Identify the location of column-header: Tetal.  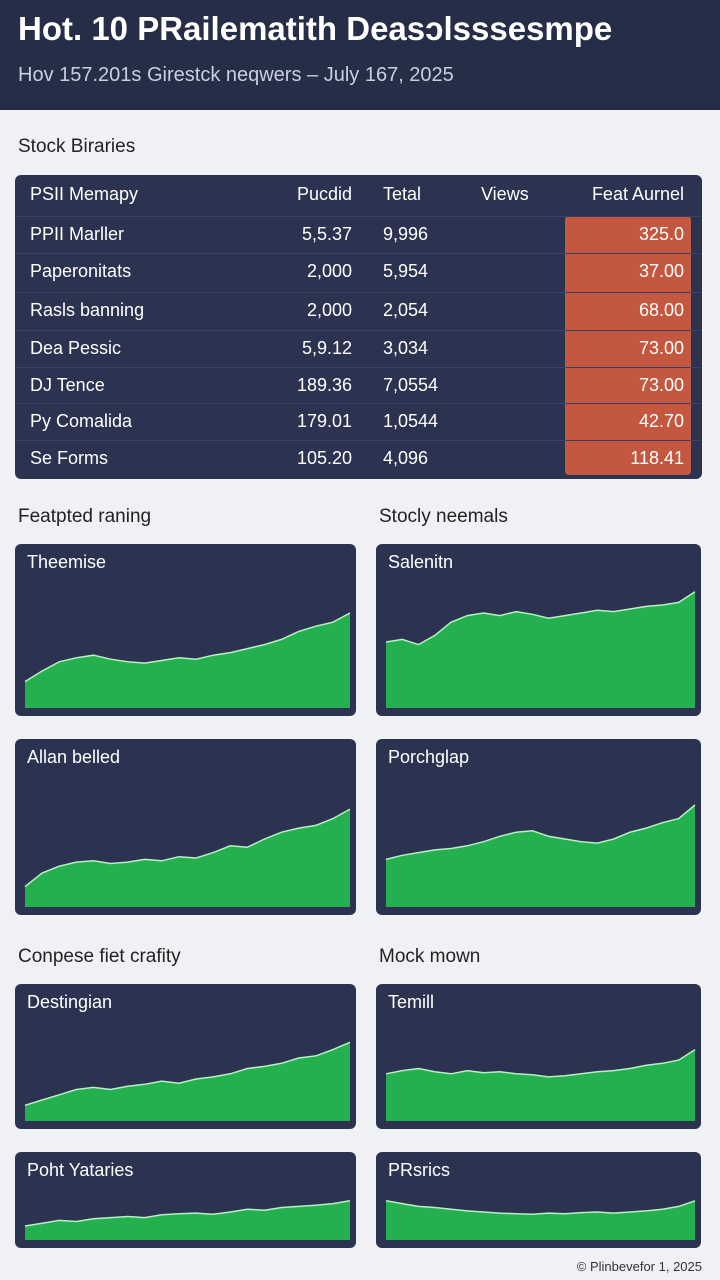
(402, 194).